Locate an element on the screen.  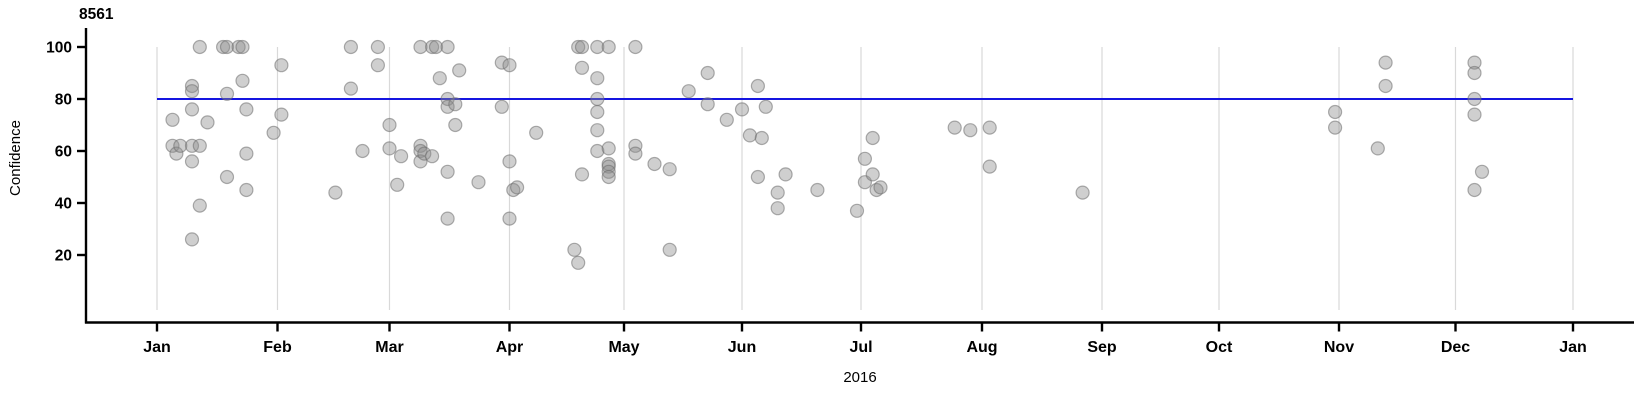
y-axis-label: Confidence is located at coordinates (15, 158).